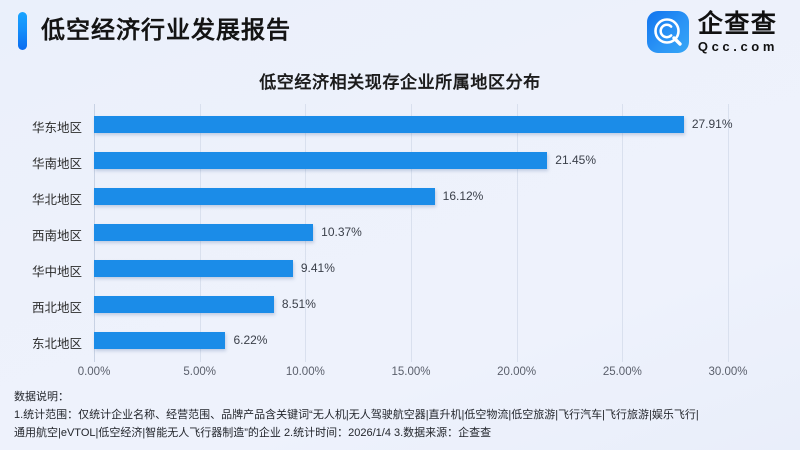 The width and height of the screenshot is (800, 450). I want to click on bar-华北地区, so click(264, 196).